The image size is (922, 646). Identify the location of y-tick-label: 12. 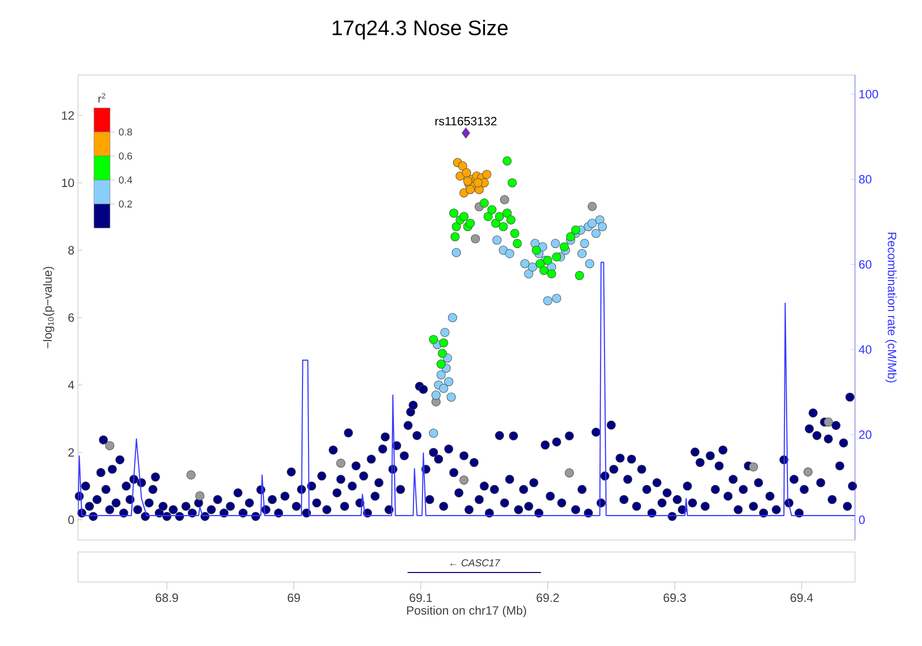
(68, 115).